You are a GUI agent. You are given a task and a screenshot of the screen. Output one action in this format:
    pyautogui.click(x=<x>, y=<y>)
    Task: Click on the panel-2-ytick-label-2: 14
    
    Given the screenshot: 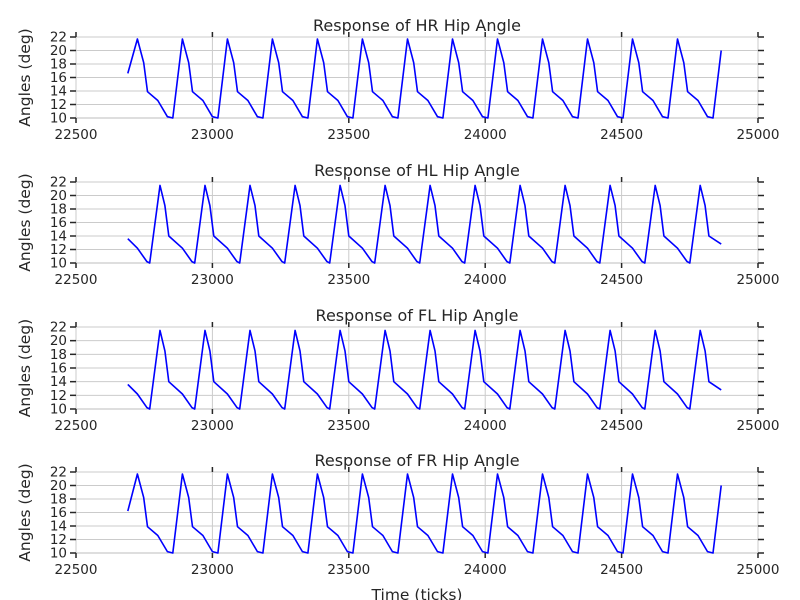 What is the action you would take?
    pyautogui.click(x=58, y=237)
    